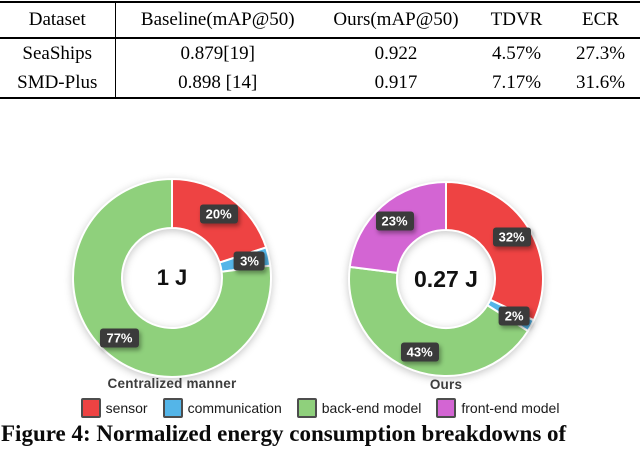 This screenshot has height=449, width=640. Describe the element at coordinates (172, 408) in the screenshot. I see `legend-swatch-communication` at that location.